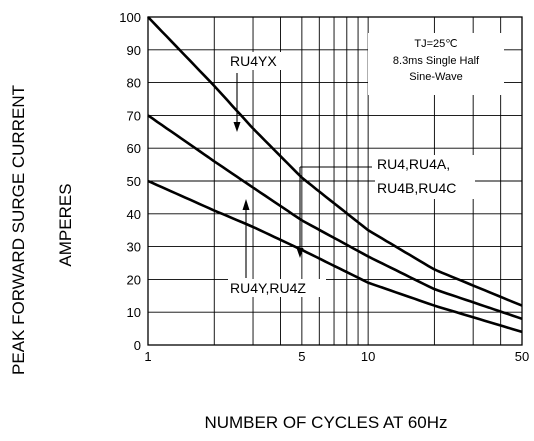 The height and width of the screenshot is (441, 534). I want to click on condition-pulse: 8.3ms Single Half, so click(436, 61).